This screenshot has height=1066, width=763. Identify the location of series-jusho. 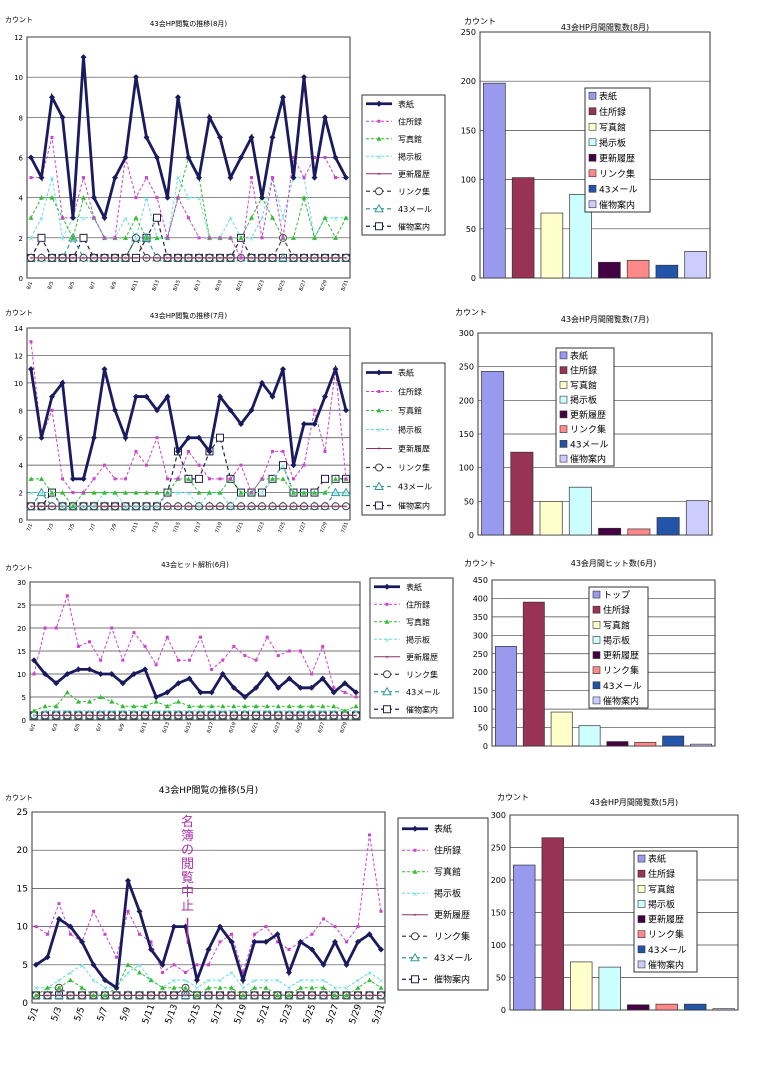
(188, 417).